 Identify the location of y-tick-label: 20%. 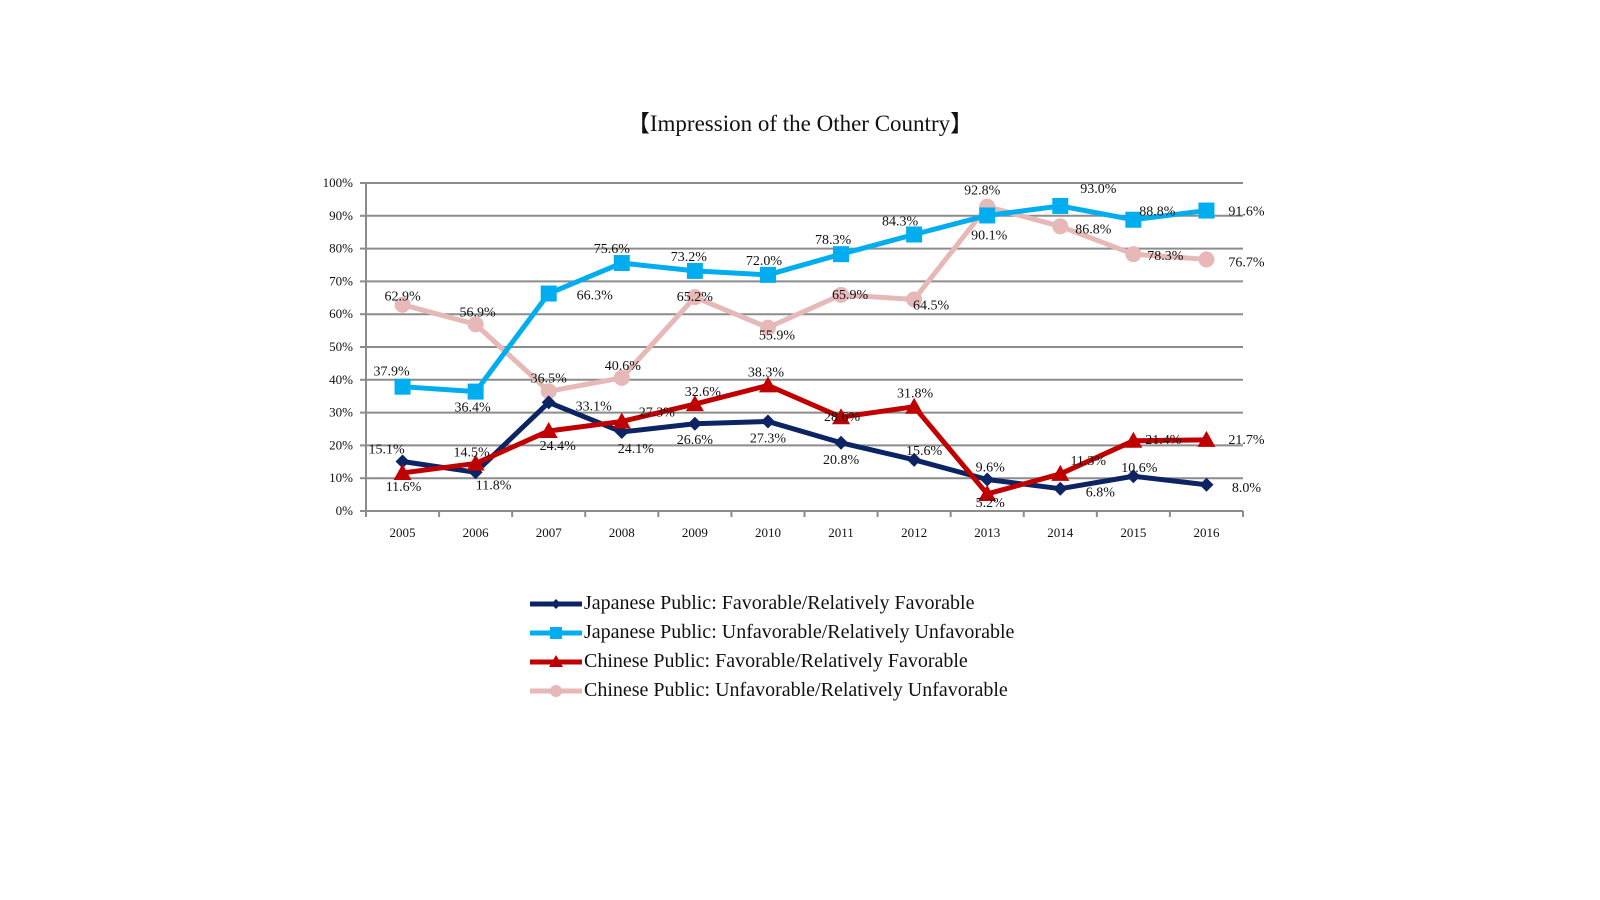
(341, 444).